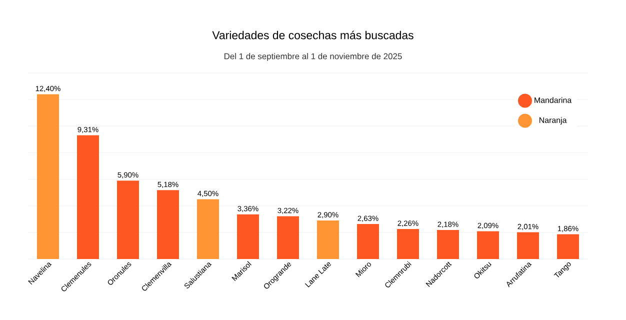 The height and width of the screenshot is (320, 626). Describe the element at coordinates (313, 57) in the screenshot. I see `chart-subtitle: Del 1 de septiembre al 1 de noviembre de 2025` at that location.